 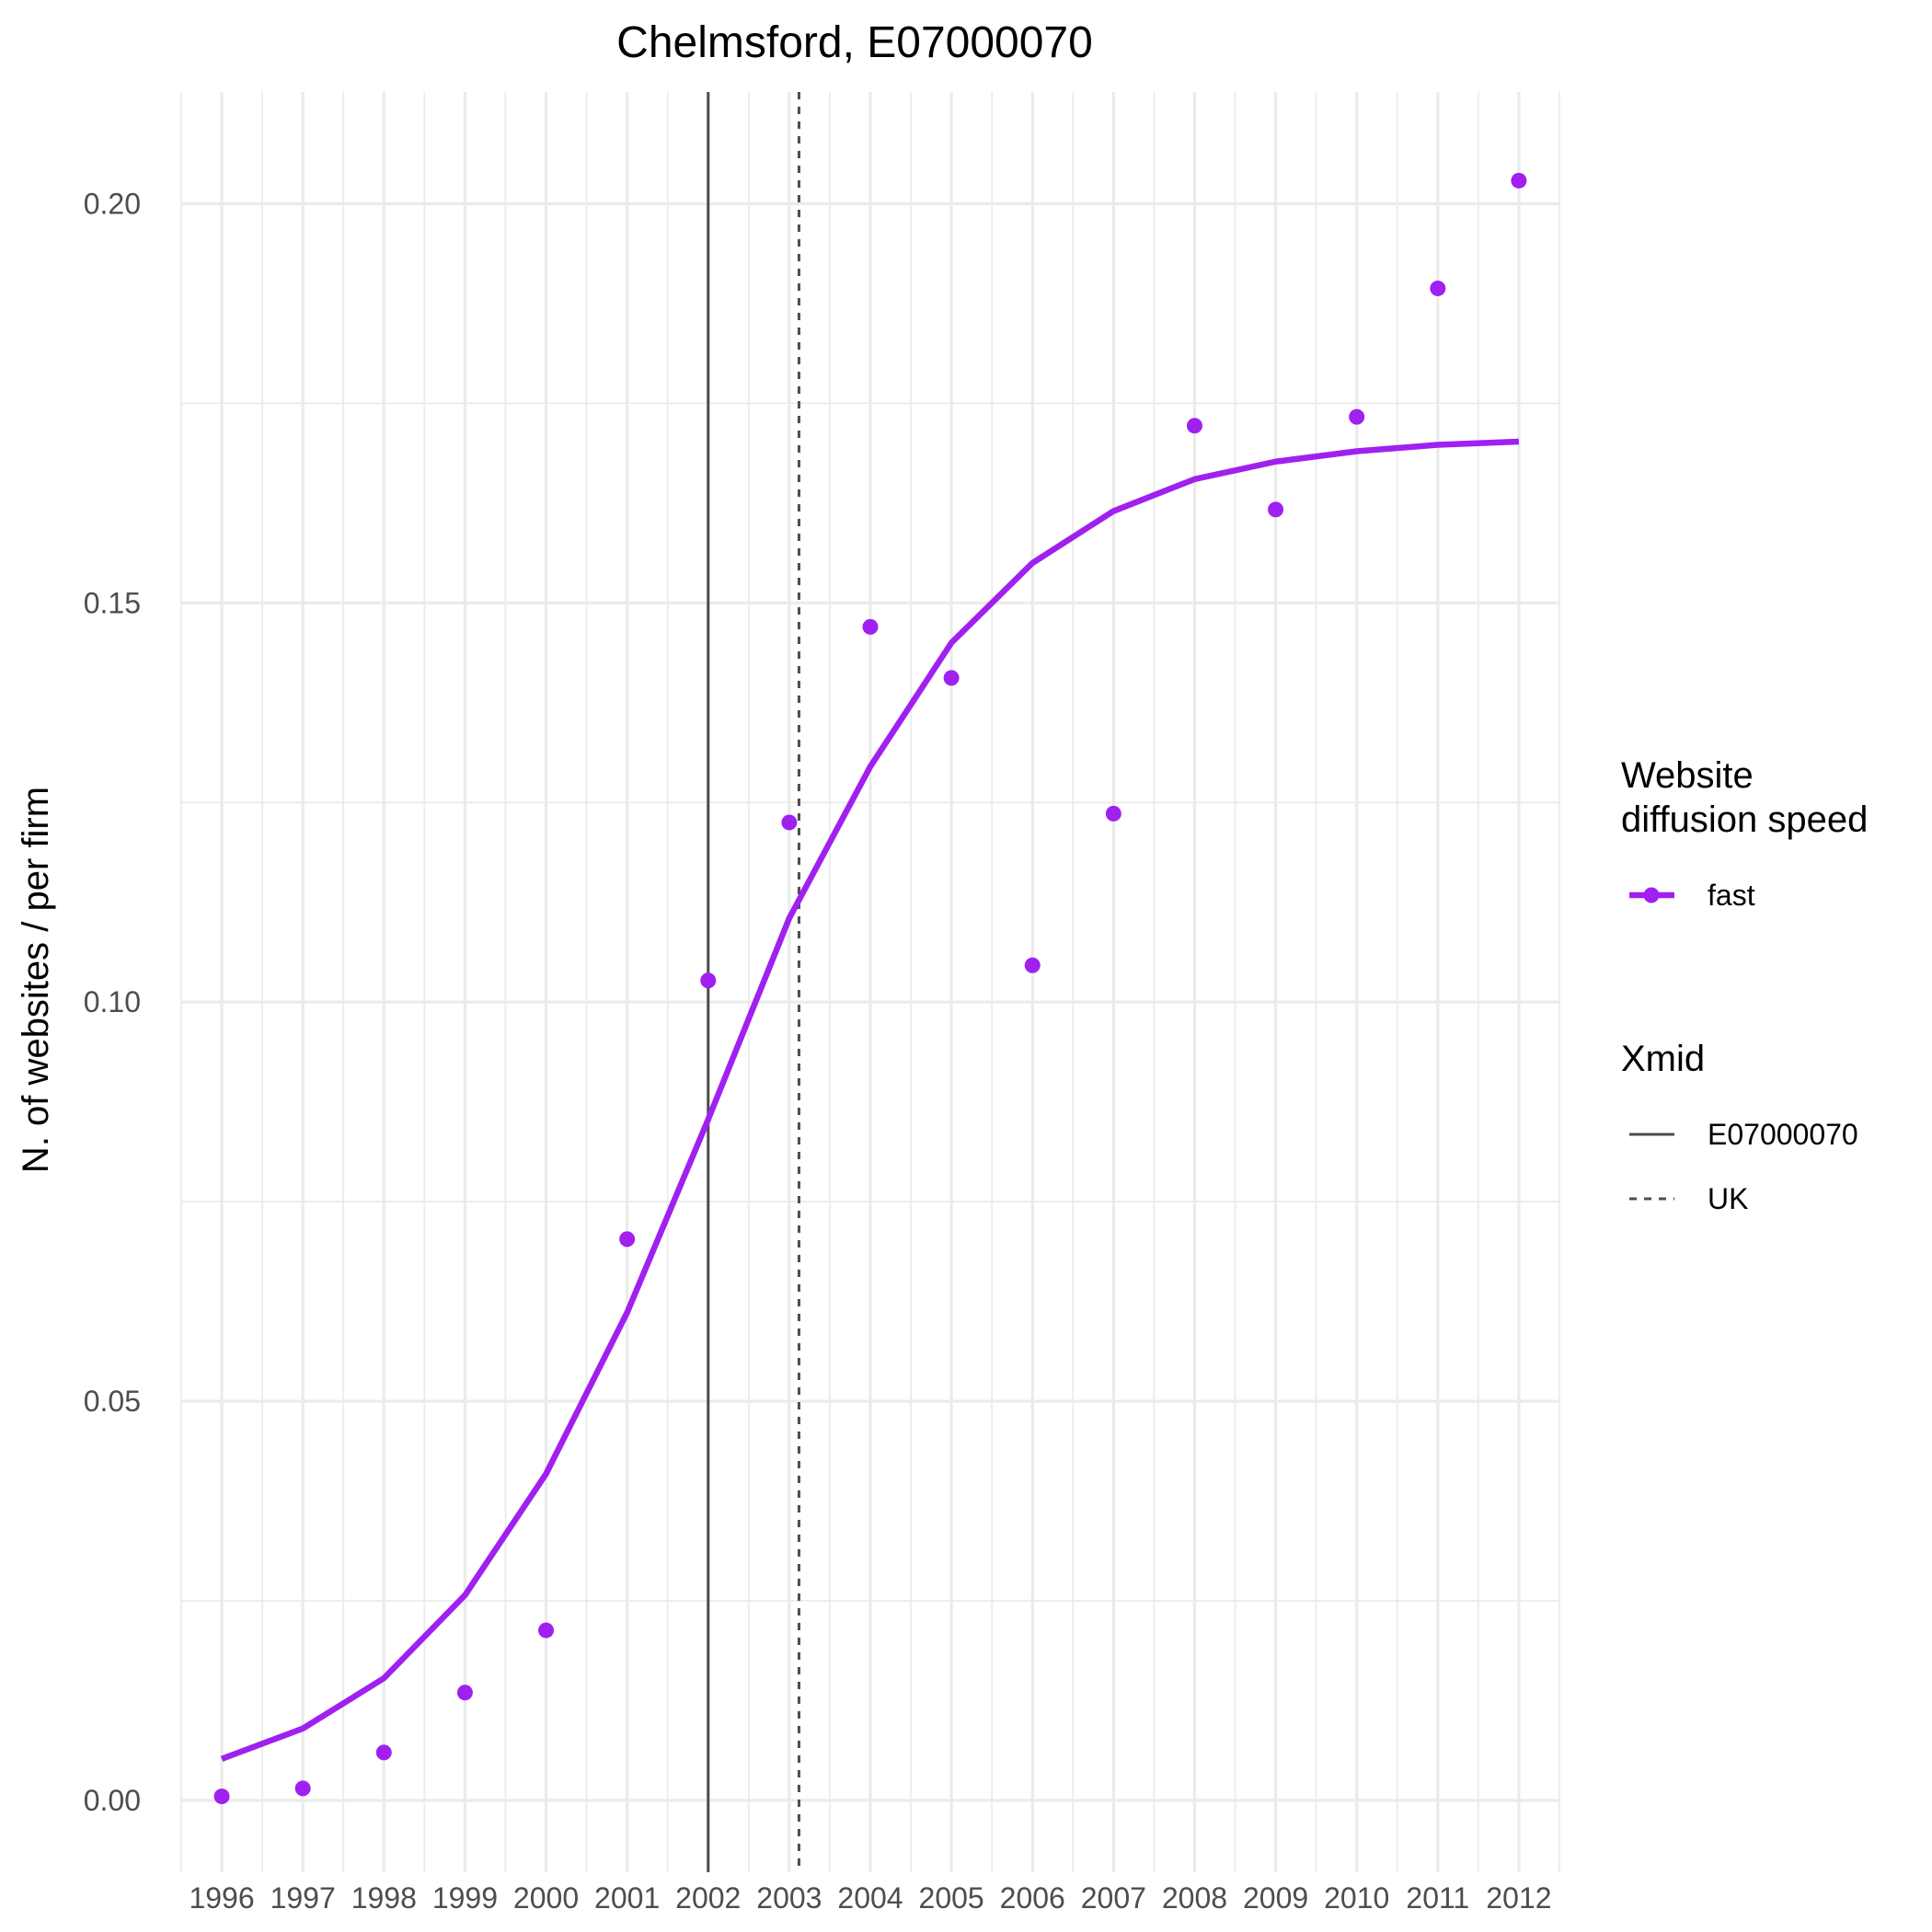 I want to click on x-tick-label: 2011, so click(x=1437, y=1898).